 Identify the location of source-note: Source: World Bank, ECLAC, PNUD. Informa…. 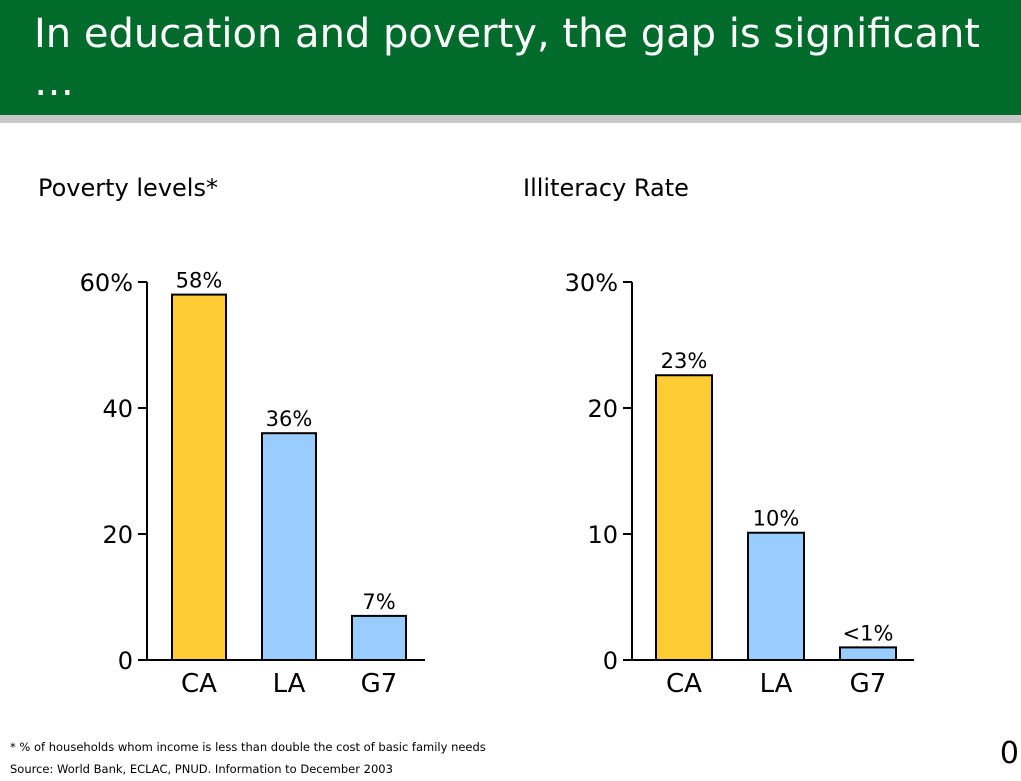
(201, 769).